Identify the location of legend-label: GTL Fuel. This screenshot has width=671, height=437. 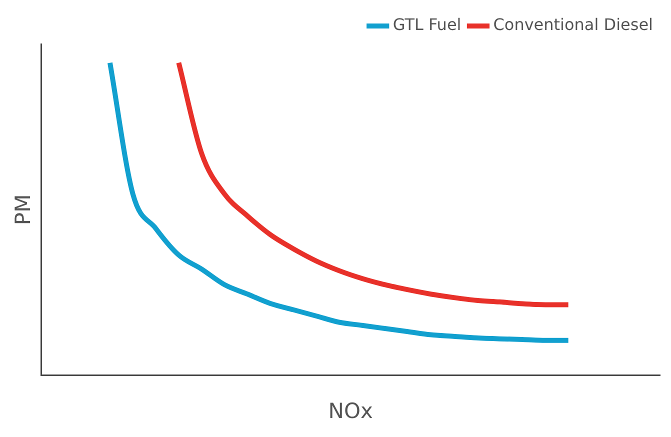
(427, 24).